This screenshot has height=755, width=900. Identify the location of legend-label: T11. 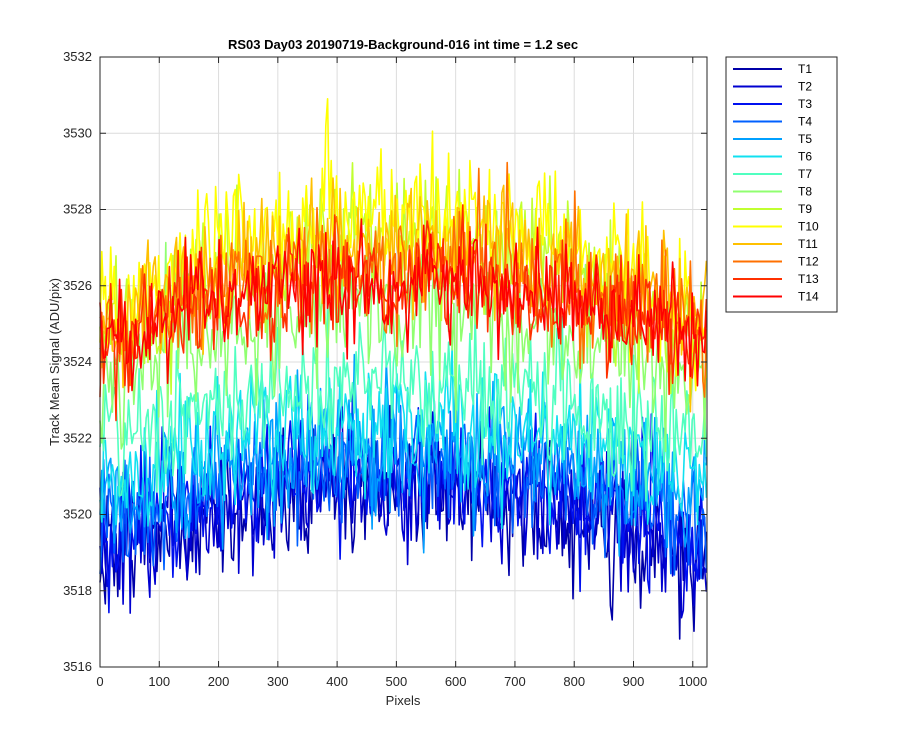
(808, 244).